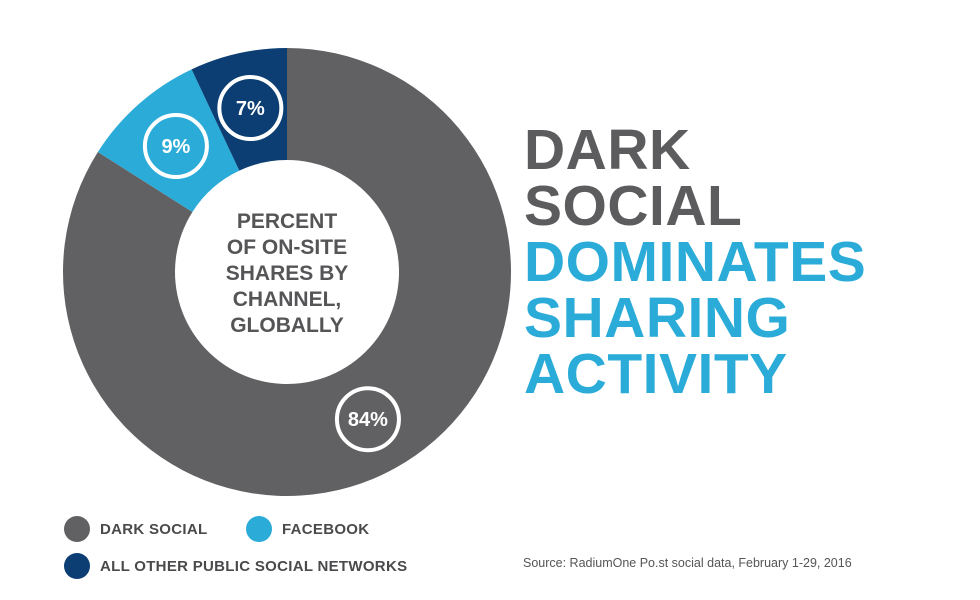  Describe the element at coordinates (77, 566) in the screenshot. I see `legend-swatch-other-networks` at that location.